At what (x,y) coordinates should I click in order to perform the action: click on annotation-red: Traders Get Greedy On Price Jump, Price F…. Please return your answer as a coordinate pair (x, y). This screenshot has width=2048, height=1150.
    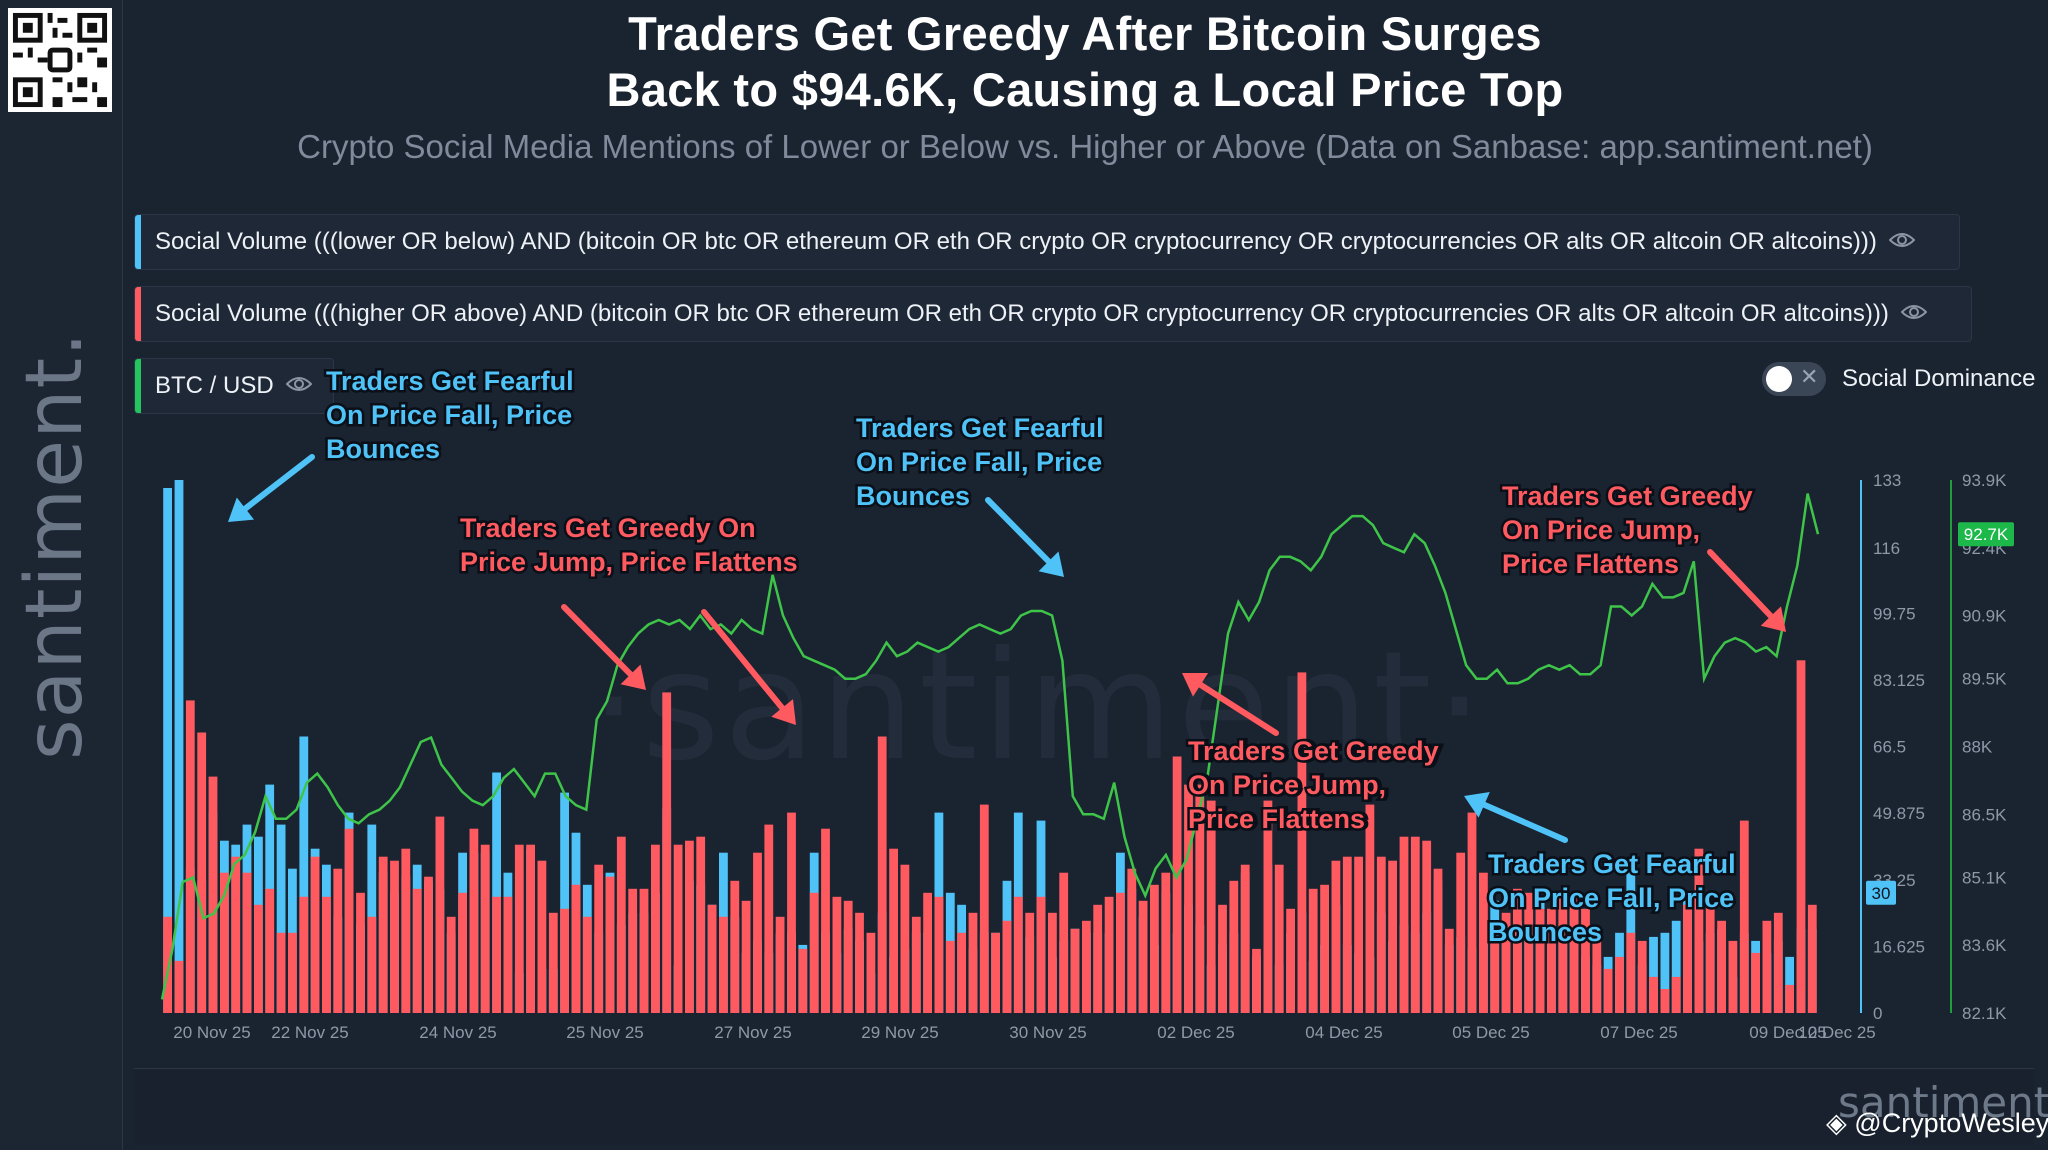
    Looking at the image, I should click on (629, 545).